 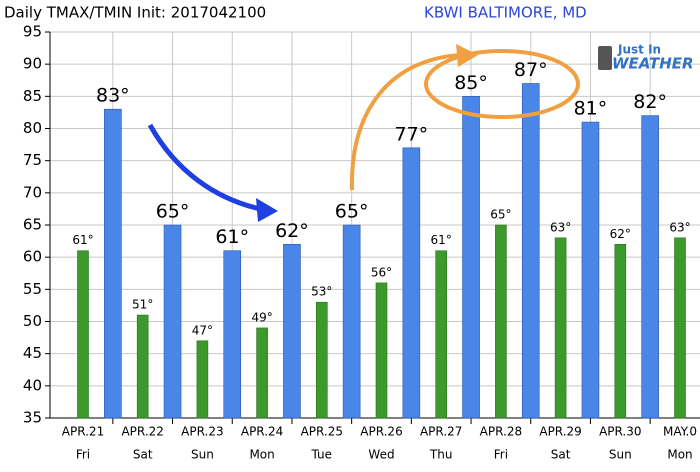 What do you see at coordinates (412, 134) in the screenshot?
I see `data-label: 77°` at bounding box center [412, 134].